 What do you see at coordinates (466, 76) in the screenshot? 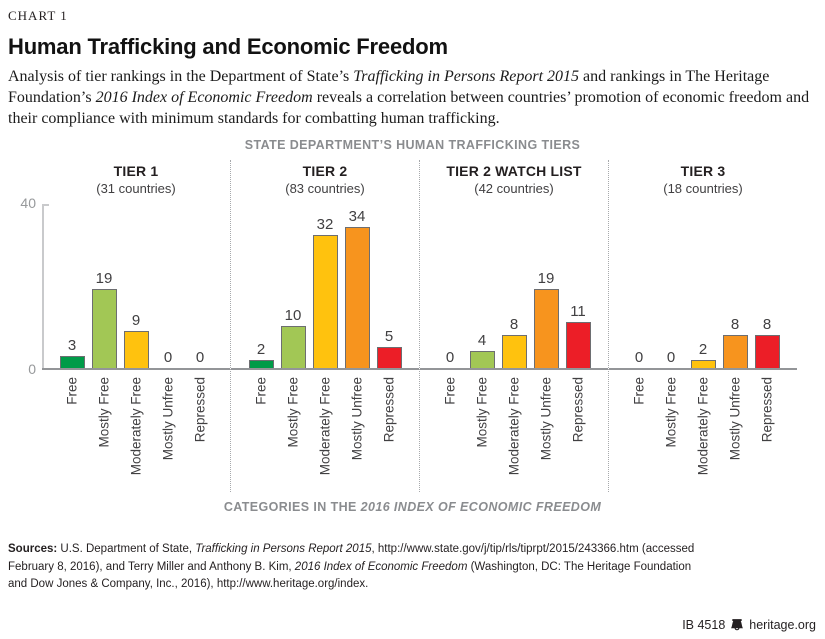
I see `intro-italic-report-title: Trafficking in Persons Report 2015` at bounding box center [466, 76].